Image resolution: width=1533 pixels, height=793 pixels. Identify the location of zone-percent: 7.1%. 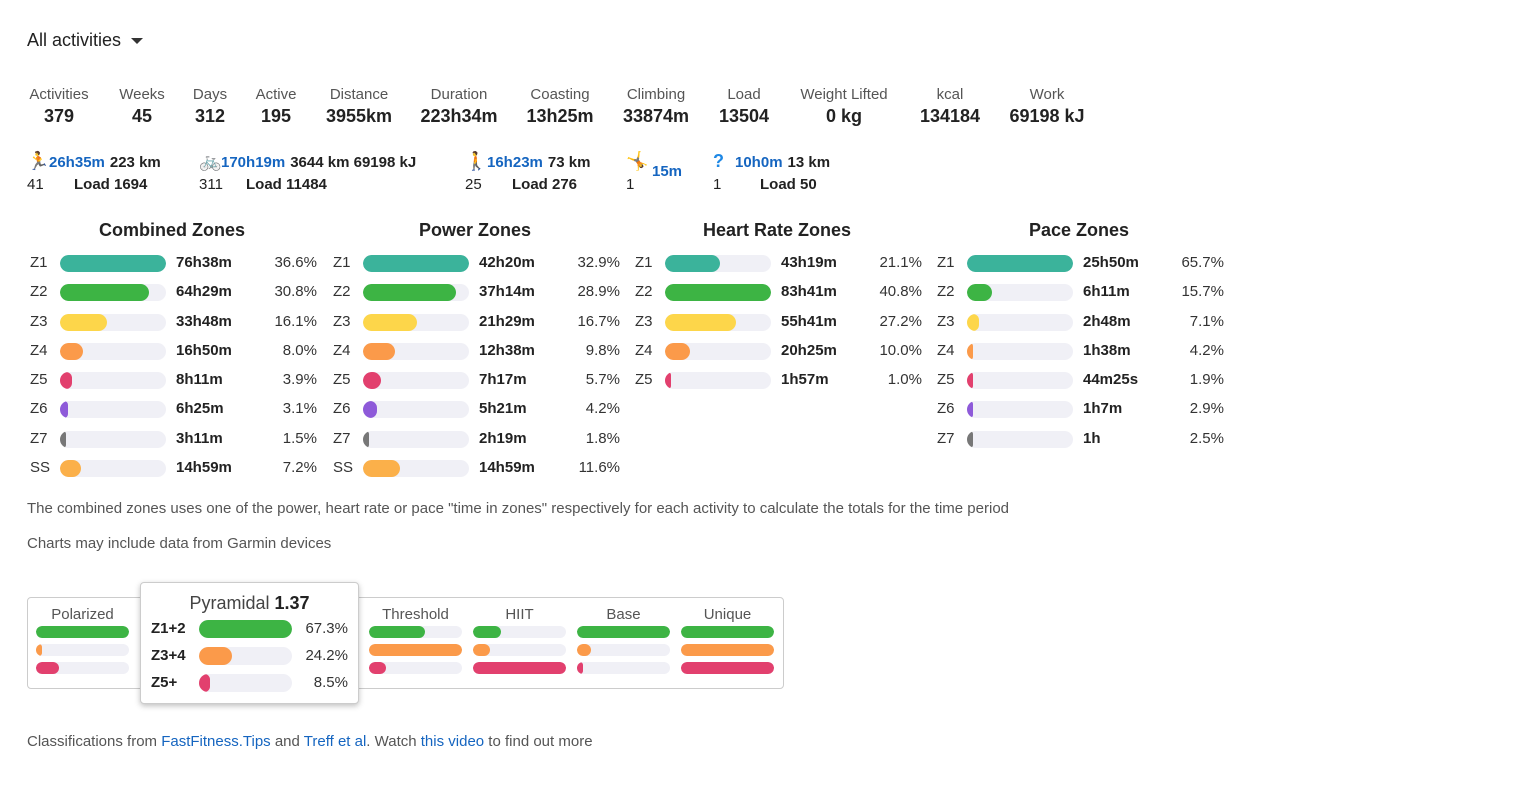
(1206, 321).